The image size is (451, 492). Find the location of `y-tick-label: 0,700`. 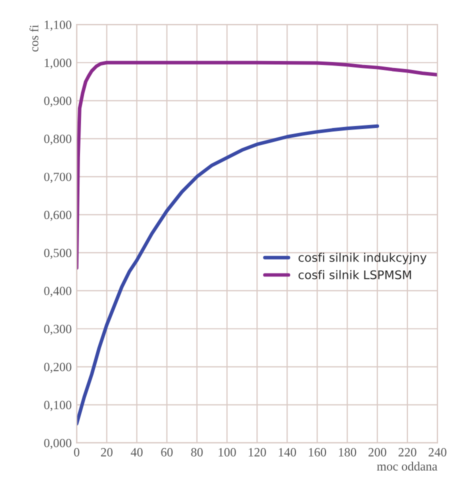

y-tick-label: 0,700 is located at coordinates (58, 177).